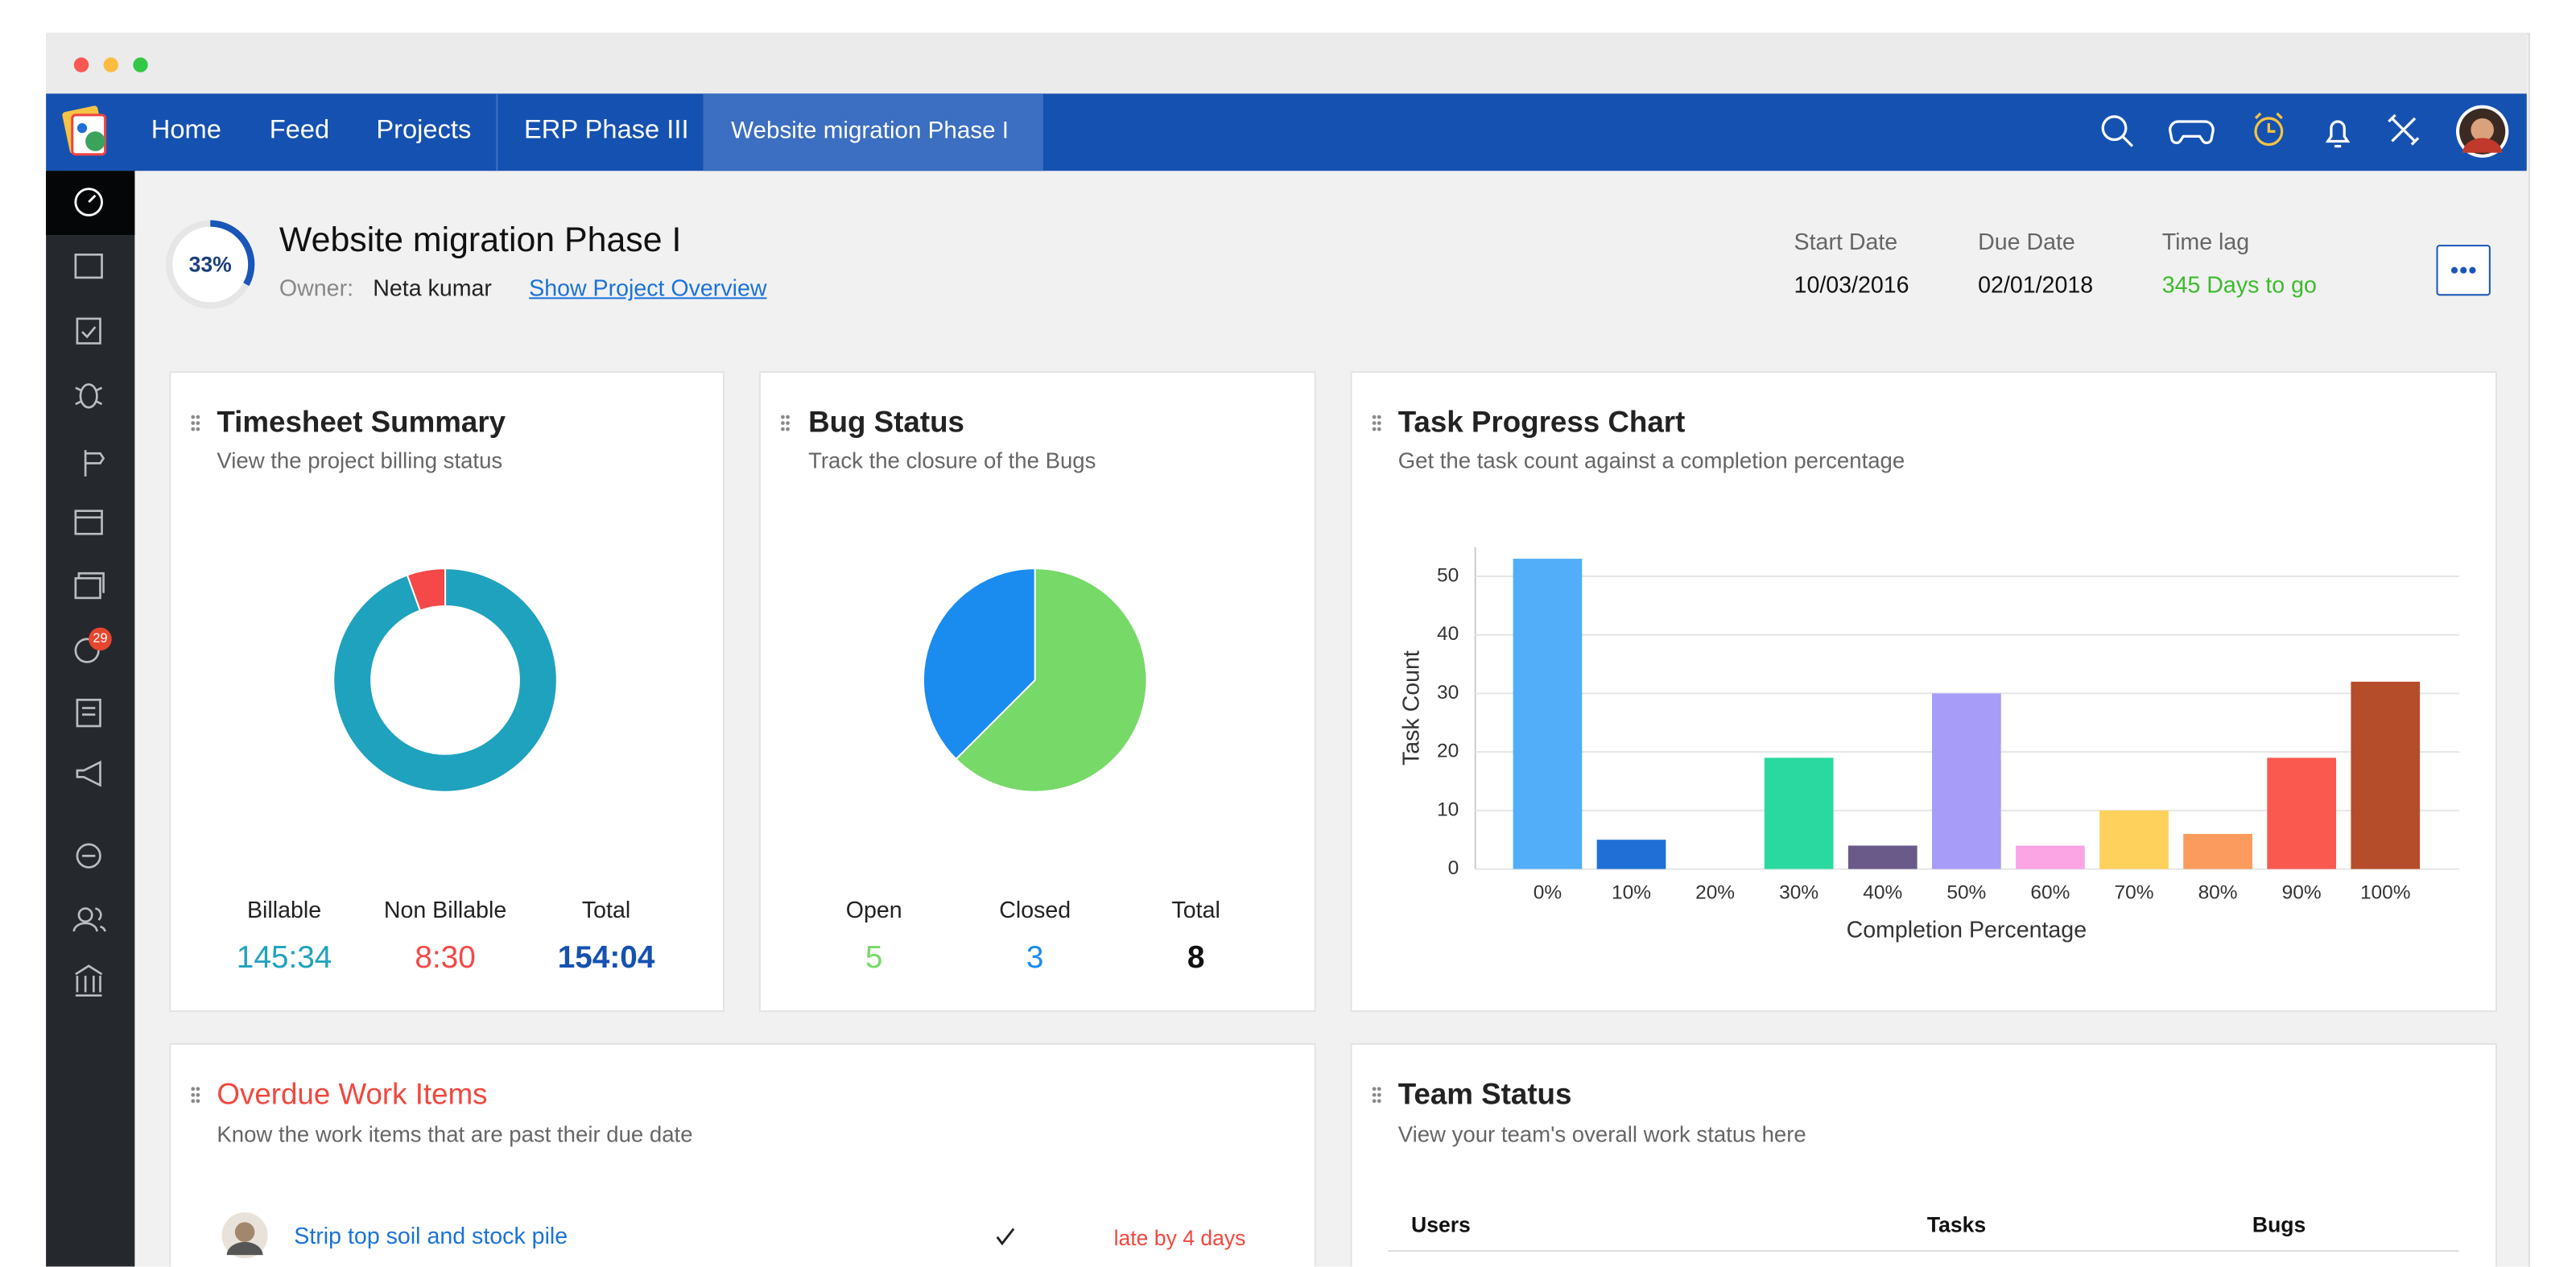  I want to click on more-dots, so click(2463, 270).